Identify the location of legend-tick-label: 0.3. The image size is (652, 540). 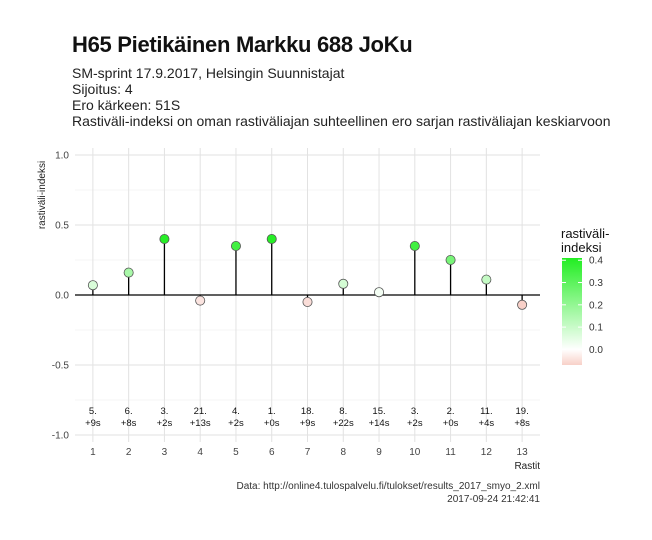
(596, 283).